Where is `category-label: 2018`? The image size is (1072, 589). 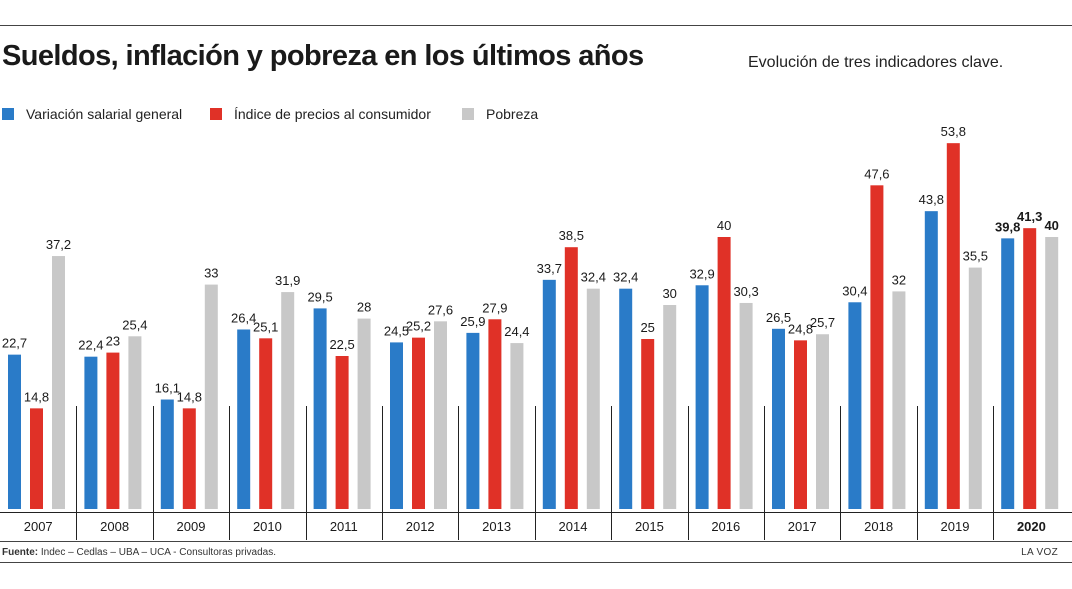
category-label: 2018 is located at coordinates (878, 526).